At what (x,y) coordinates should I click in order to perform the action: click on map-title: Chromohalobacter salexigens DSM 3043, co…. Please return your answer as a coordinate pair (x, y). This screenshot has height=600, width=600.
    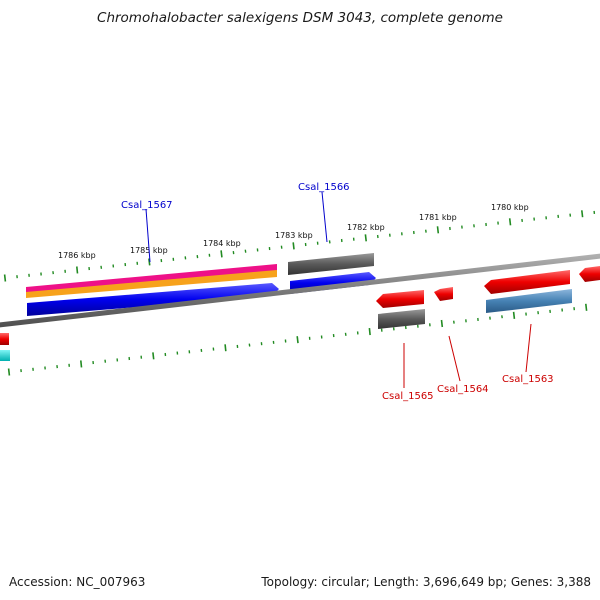
    Looking at the image, I should click on (300, 18).